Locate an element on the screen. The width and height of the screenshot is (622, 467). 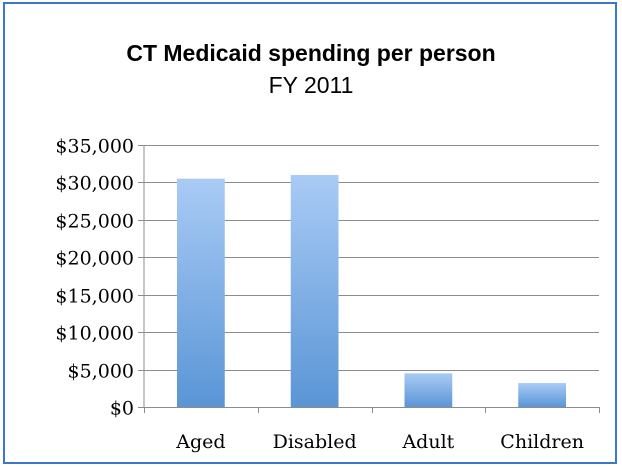
y-tick-label: $5,000 is located at coordinates (101, 372).